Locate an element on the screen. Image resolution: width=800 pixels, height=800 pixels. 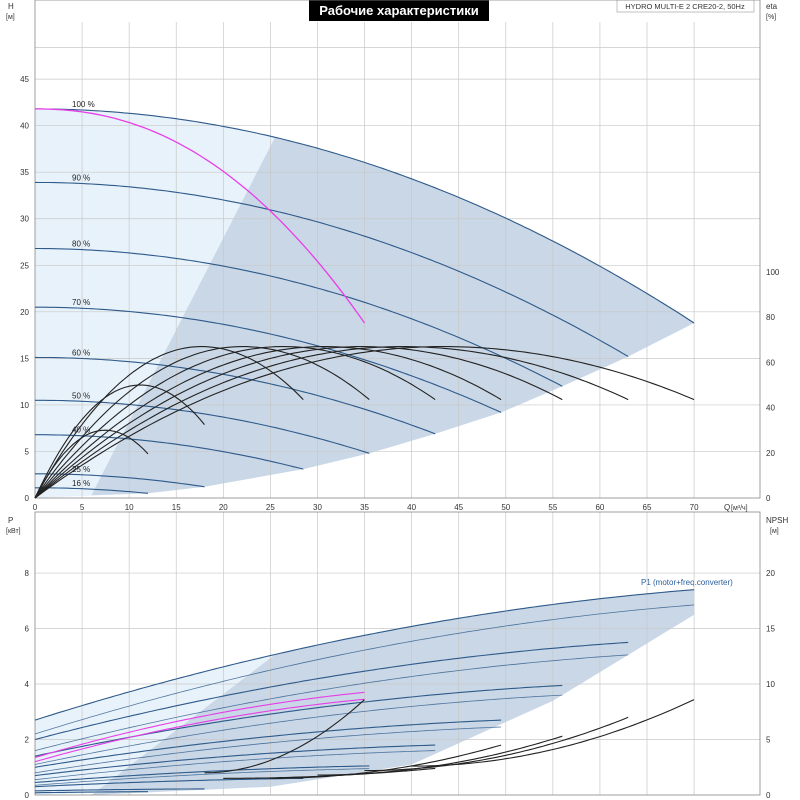
q-tick-label: 50 is located at coordinates (505, 507).